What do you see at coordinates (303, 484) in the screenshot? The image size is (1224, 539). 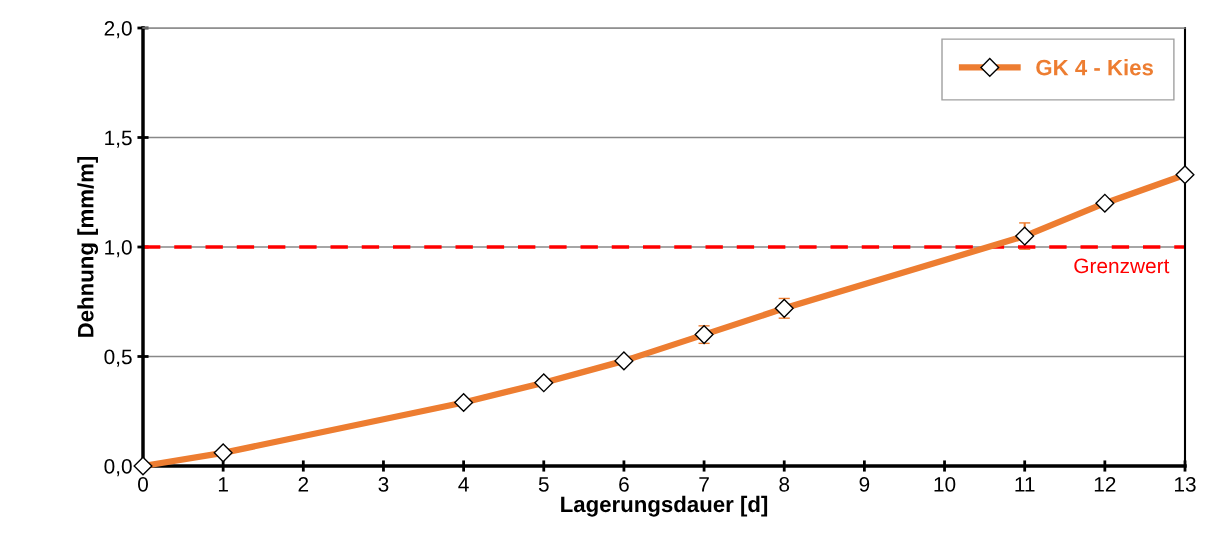 I see `x-tick-label: 2` at bounding box center [303, 484].